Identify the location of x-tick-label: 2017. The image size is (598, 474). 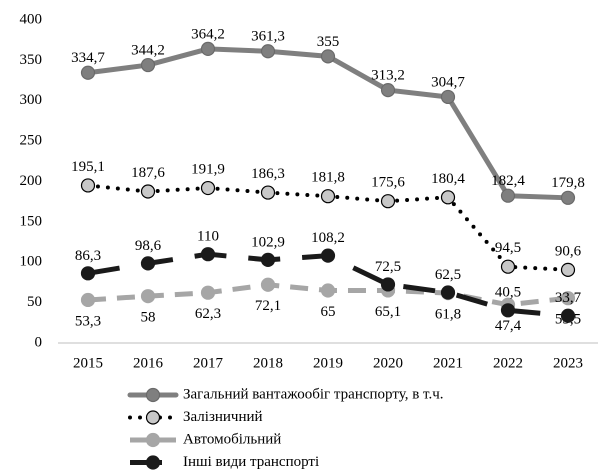
(208, 363).